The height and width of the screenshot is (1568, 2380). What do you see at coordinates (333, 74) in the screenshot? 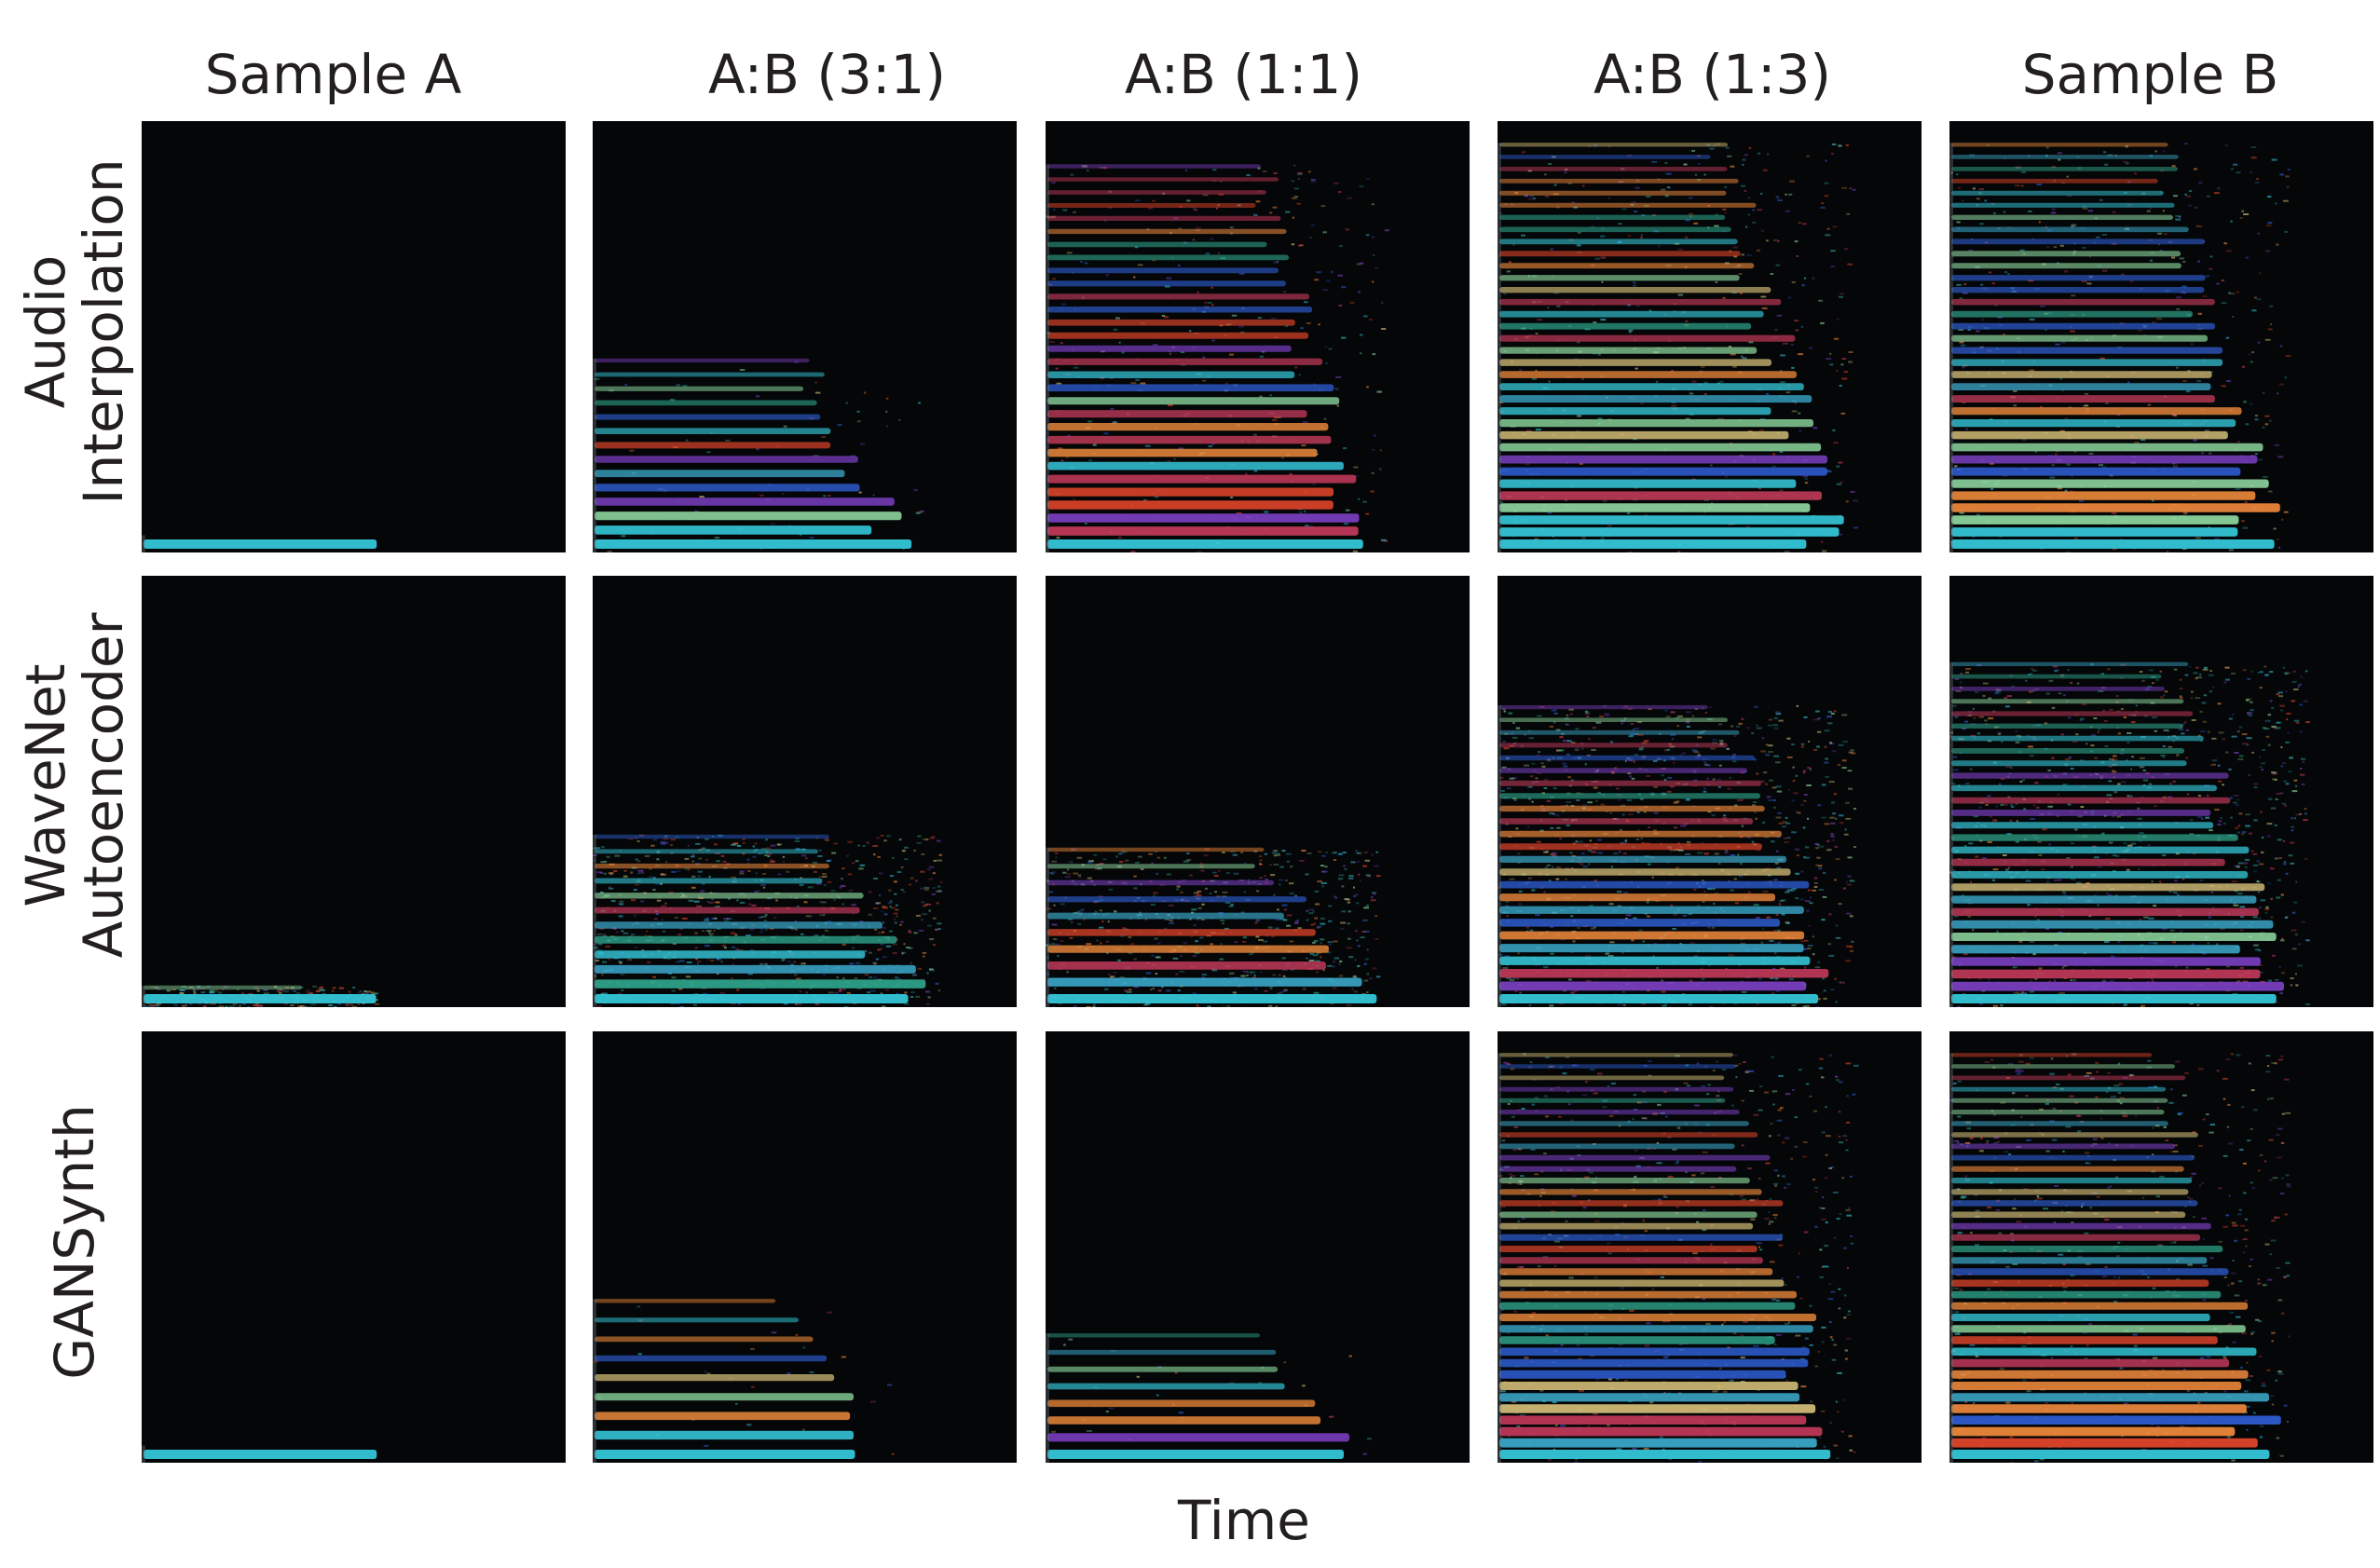
I see `column-header-sample-a: Sample A` at bounding box center [333, 74].